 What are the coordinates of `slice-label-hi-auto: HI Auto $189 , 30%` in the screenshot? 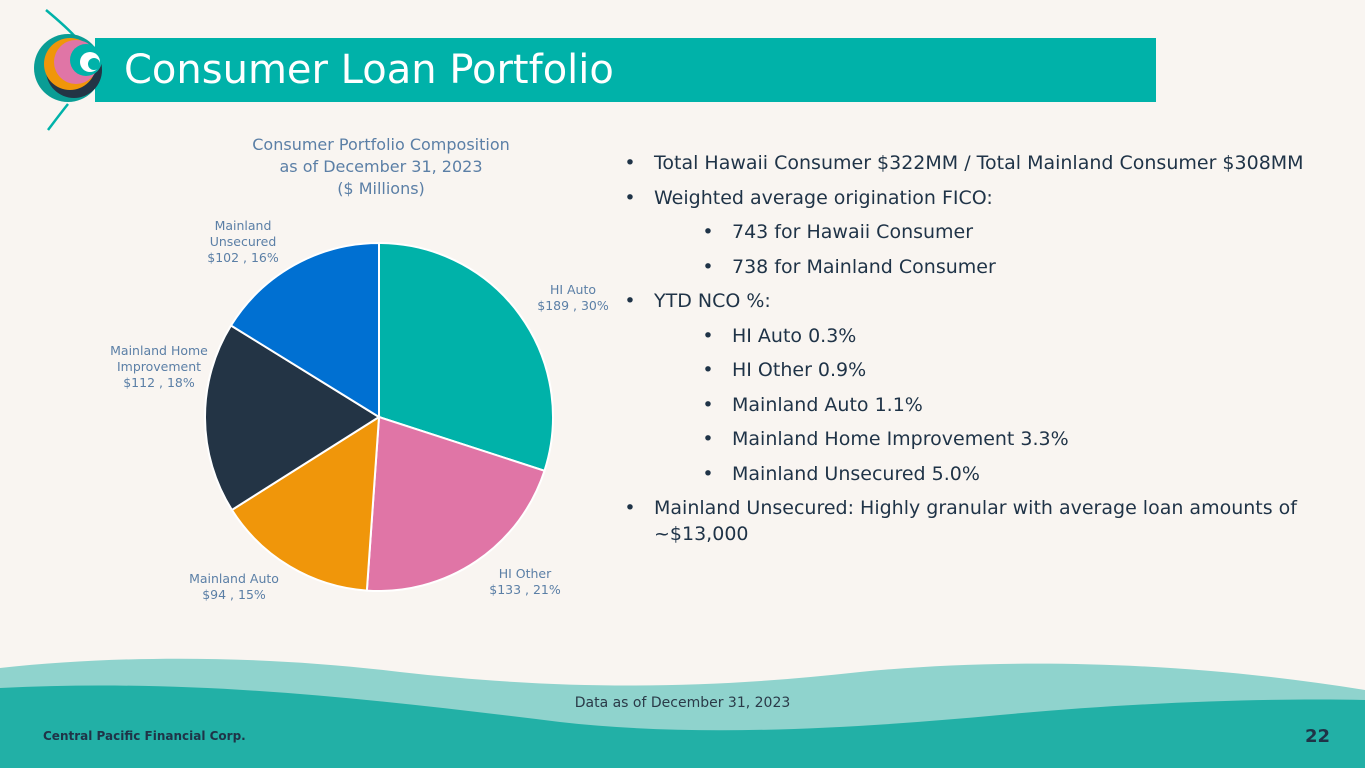 It's located at (573, 298).